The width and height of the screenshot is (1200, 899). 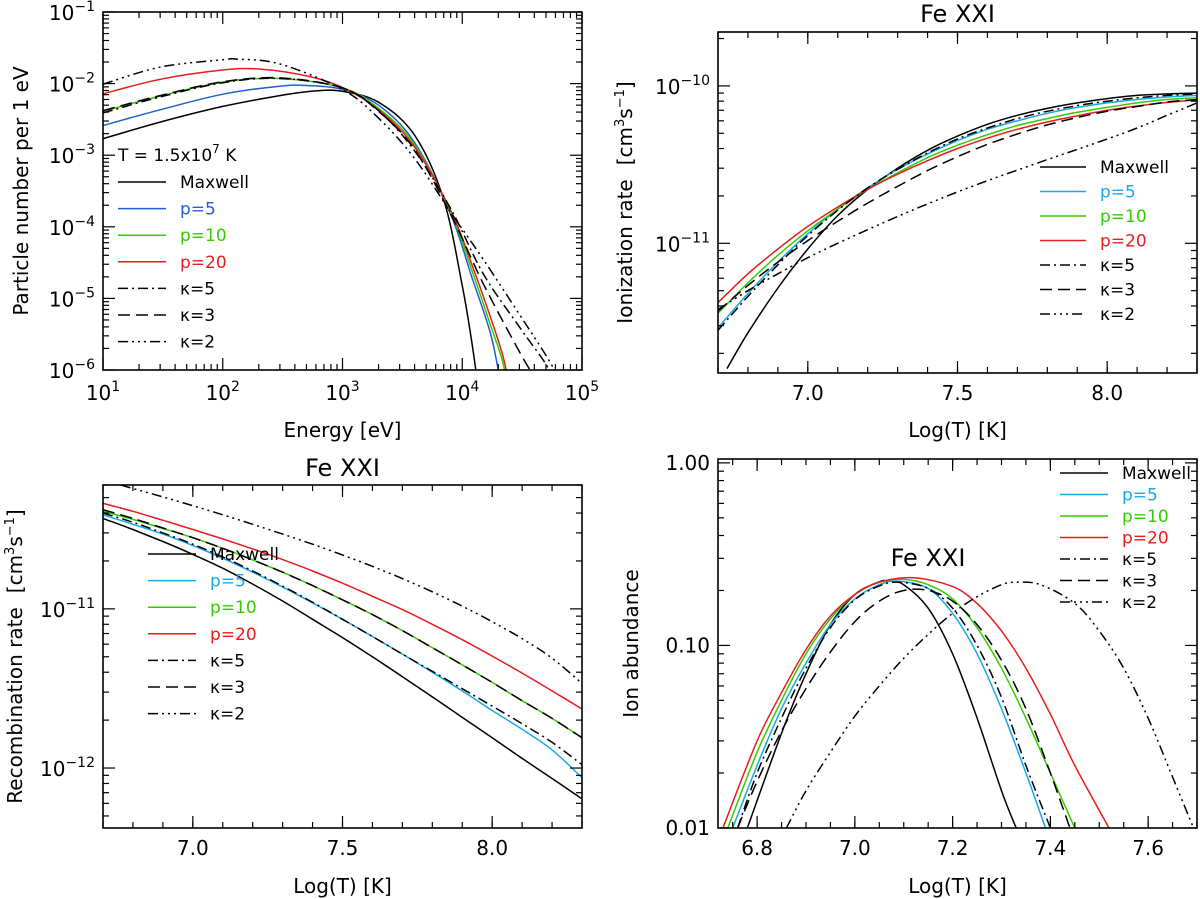 What do you see at coordinates (631, 643) in the screenshot?
I see `y-axis-label: Ion abundance` at bounding box center [631, 643].